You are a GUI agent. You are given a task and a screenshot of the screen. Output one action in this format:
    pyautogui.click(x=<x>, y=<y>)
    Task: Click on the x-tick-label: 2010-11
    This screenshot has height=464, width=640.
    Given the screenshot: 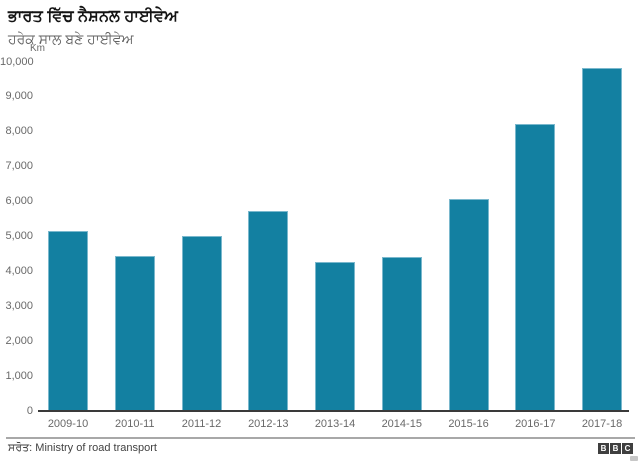 What is the action you would take?
    pyautogui.click(x=134, y=424)
    